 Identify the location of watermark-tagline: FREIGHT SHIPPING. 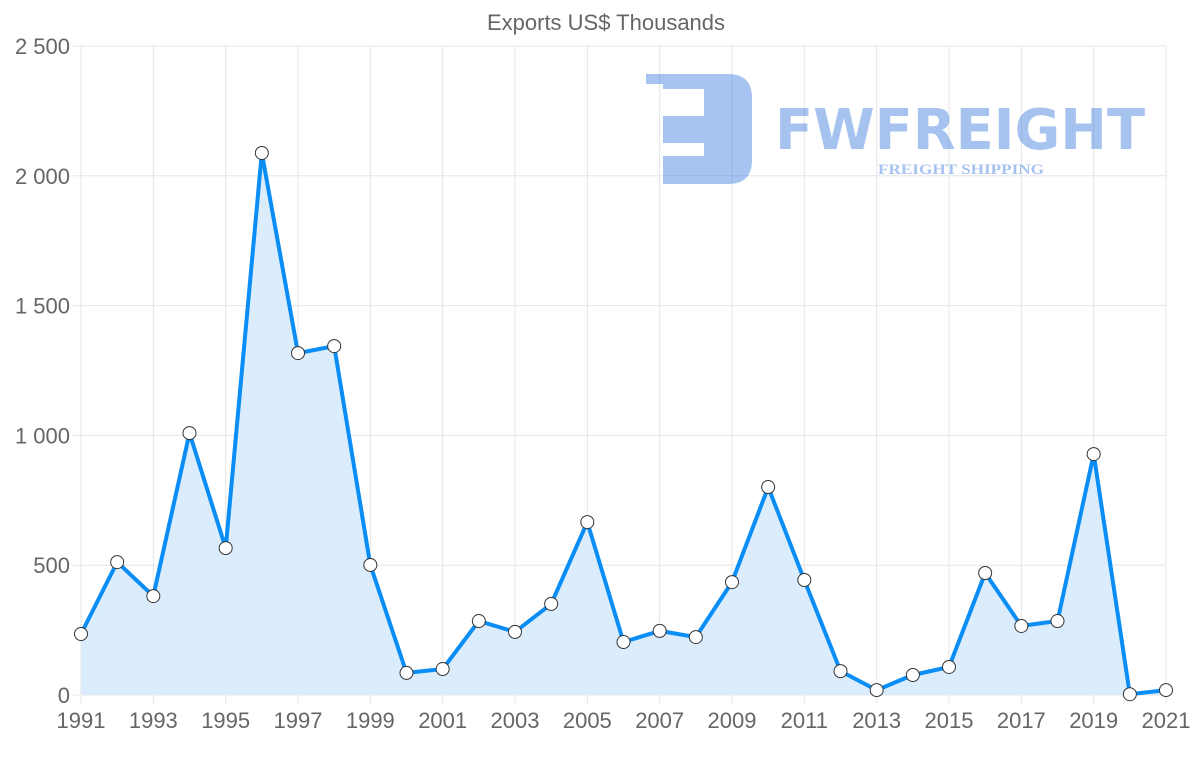
(961, 170).